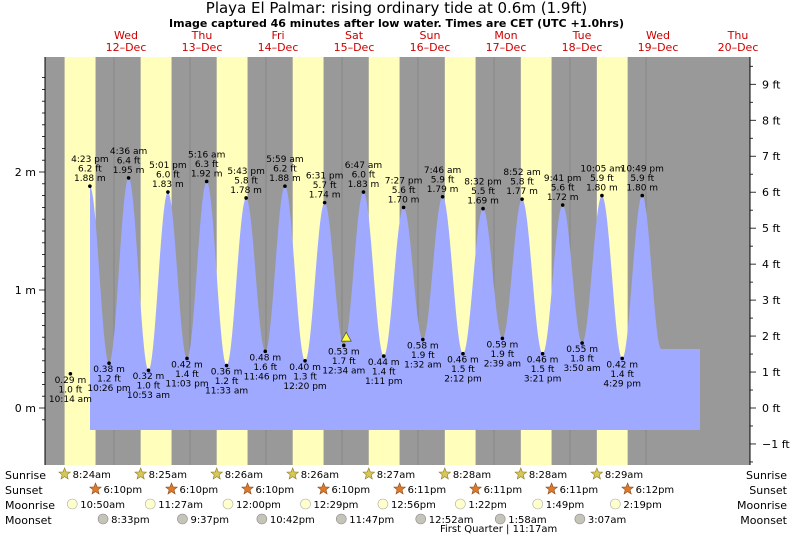 The image size is (793, 537). What do you see at coordinates (226, 392) in the screenshot?
I see `low-tide-label: 11:33 am` at bounding box center [226, 392].